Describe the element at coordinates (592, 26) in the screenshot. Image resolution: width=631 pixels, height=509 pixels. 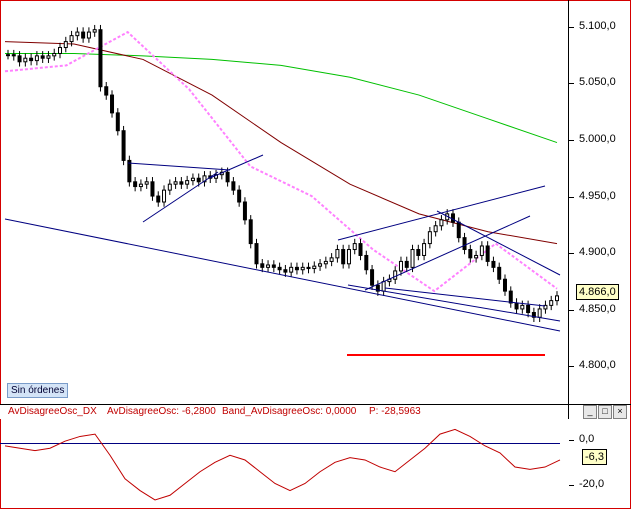
I see `price-tick: 5.100,0` at that location.